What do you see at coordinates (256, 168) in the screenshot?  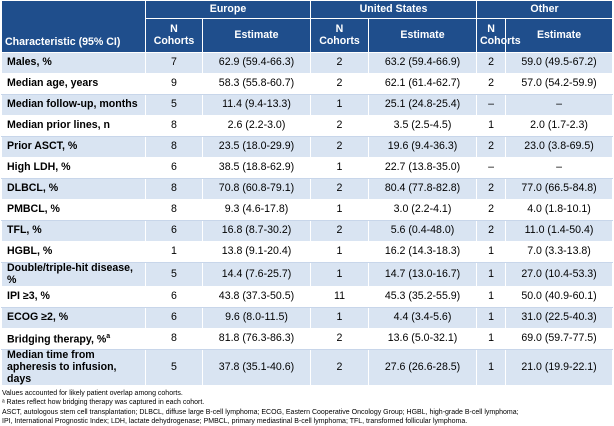 I see `europe-estimate-cell: 38.5 (18.8-62.9)` at bounding box center [256, 168].